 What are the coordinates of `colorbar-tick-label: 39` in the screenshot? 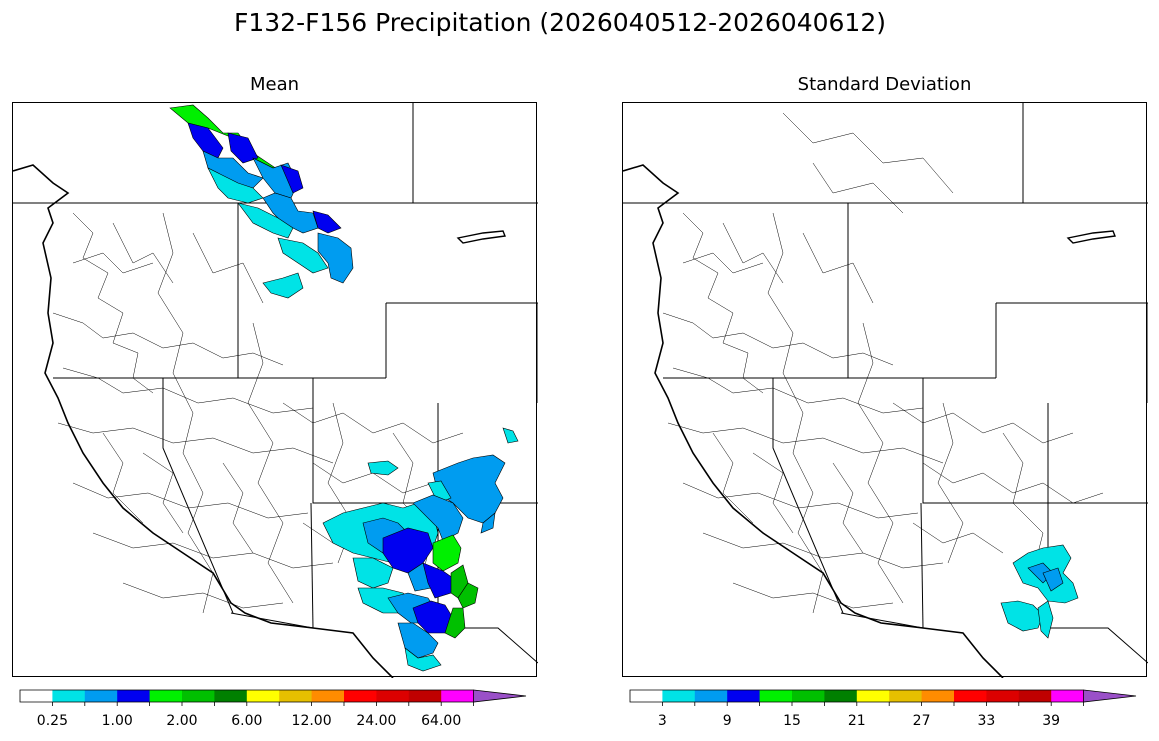 It's located at (1051, 721).